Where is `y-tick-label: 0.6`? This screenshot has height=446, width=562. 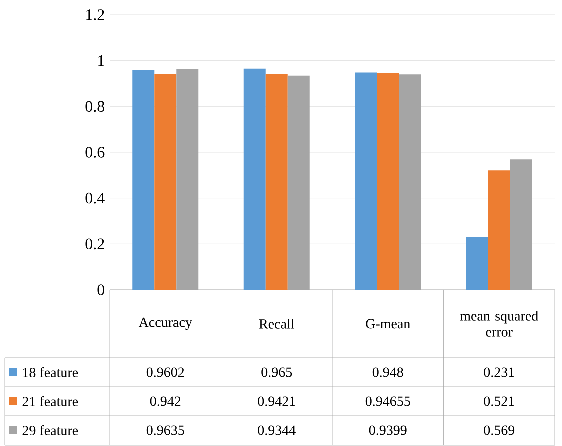 y-tick-label: 0.6 is located at coordinates (95, 152).